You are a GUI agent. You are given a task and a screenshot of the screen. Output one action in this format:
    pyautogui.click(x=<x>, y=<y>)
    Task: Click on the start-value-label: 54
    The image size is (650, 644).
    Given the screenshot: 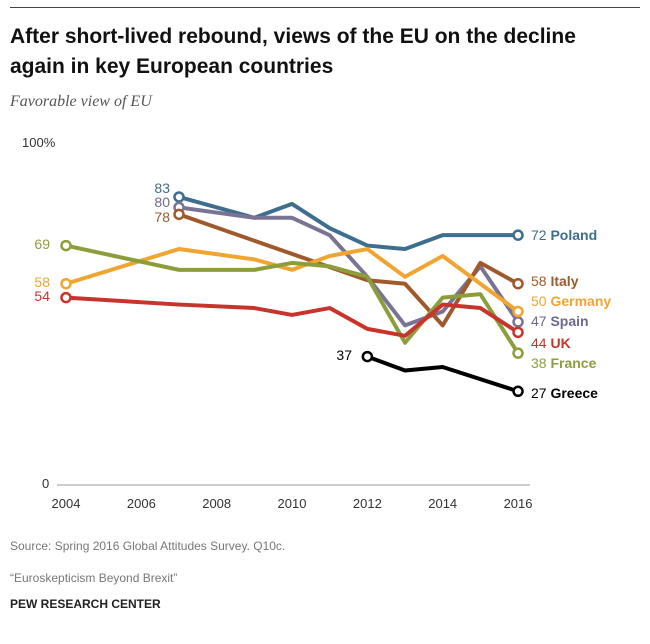 What is the action you would take?
    pyautogui.click(x=42, y=296)
    